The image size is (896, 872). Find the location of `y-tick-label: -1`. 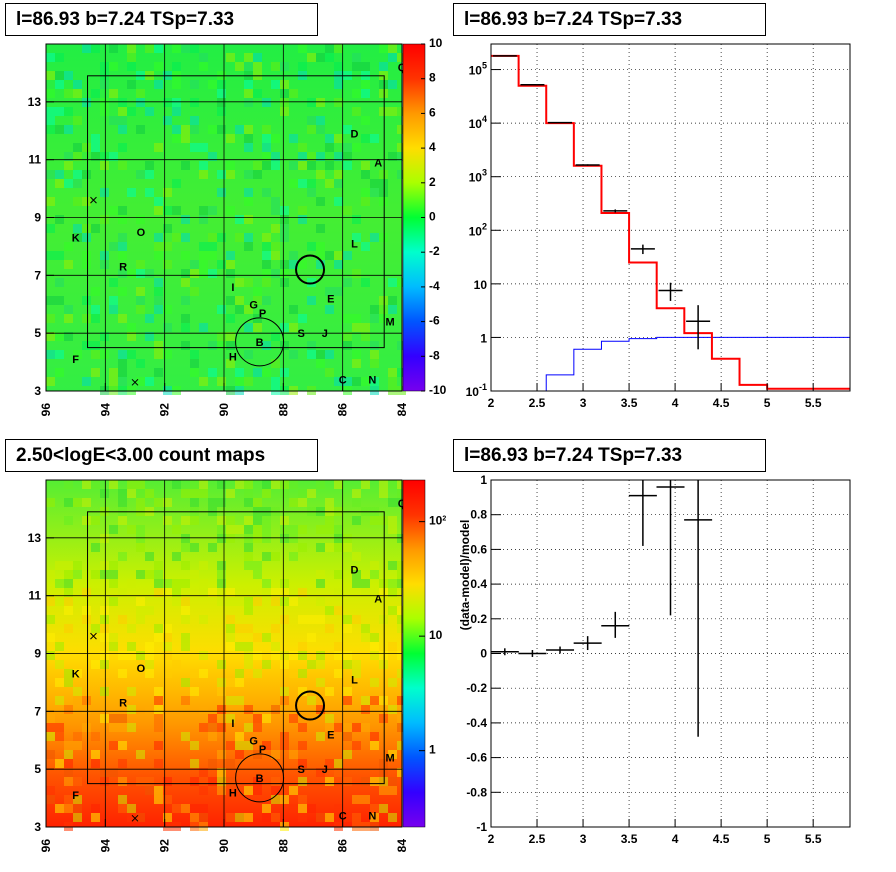

y-tick-label: -1 is located at coordinates (481, 827).